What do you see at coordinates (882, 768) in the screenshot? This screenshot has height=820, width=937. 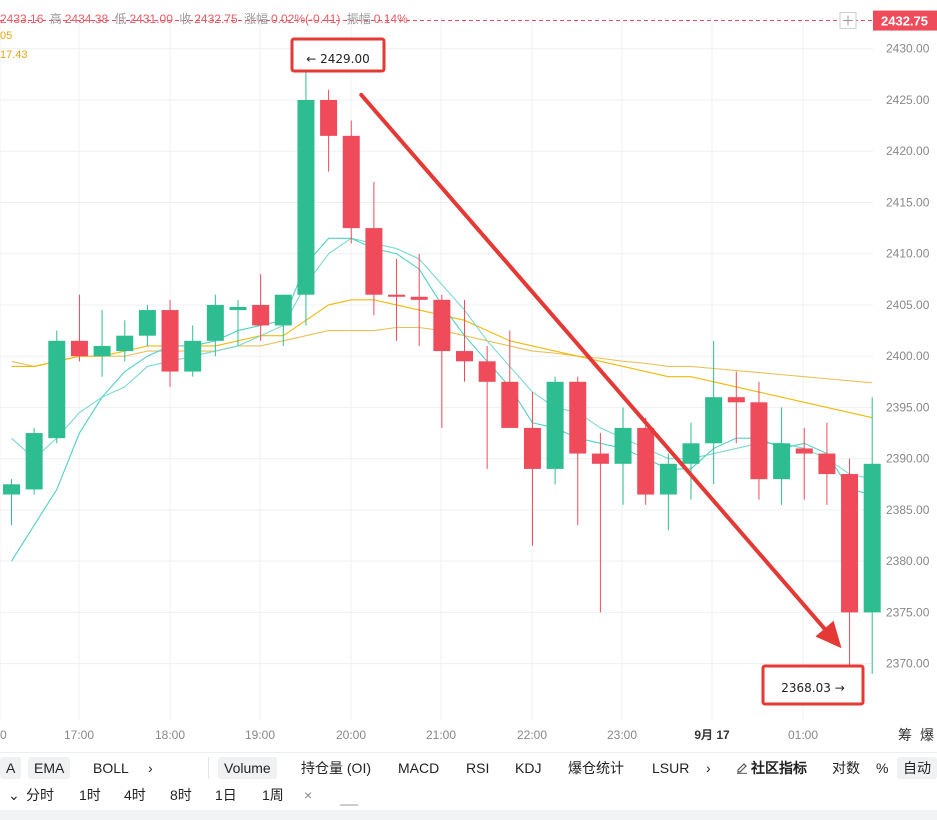 I see `percent-scale-button: %` at bounding box center [882, 768].